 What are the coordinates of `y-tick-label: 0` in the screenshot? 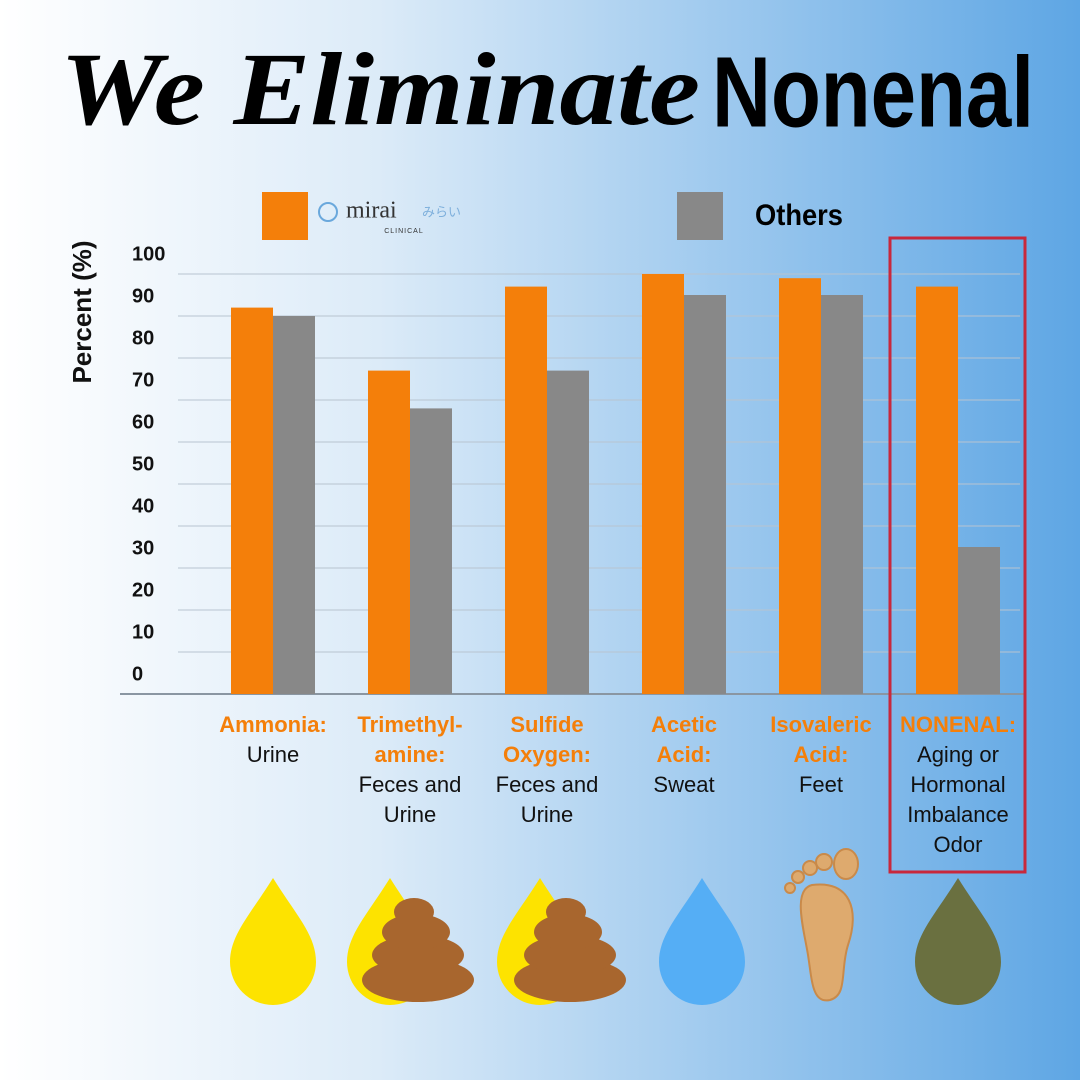 It's located at (137, 674).